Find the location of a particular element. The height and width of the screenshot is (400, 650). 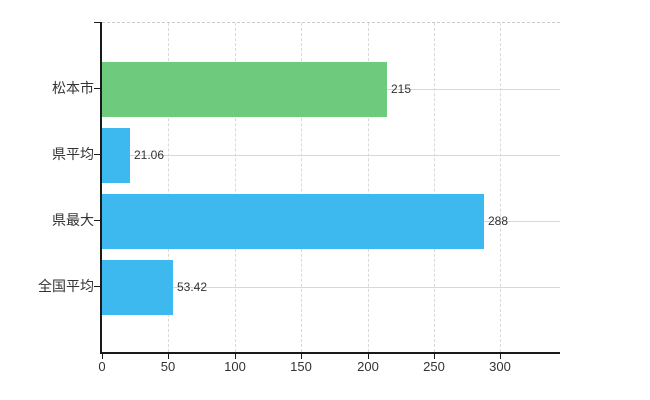

bar-松本市 is located at coordinates (244, 89).